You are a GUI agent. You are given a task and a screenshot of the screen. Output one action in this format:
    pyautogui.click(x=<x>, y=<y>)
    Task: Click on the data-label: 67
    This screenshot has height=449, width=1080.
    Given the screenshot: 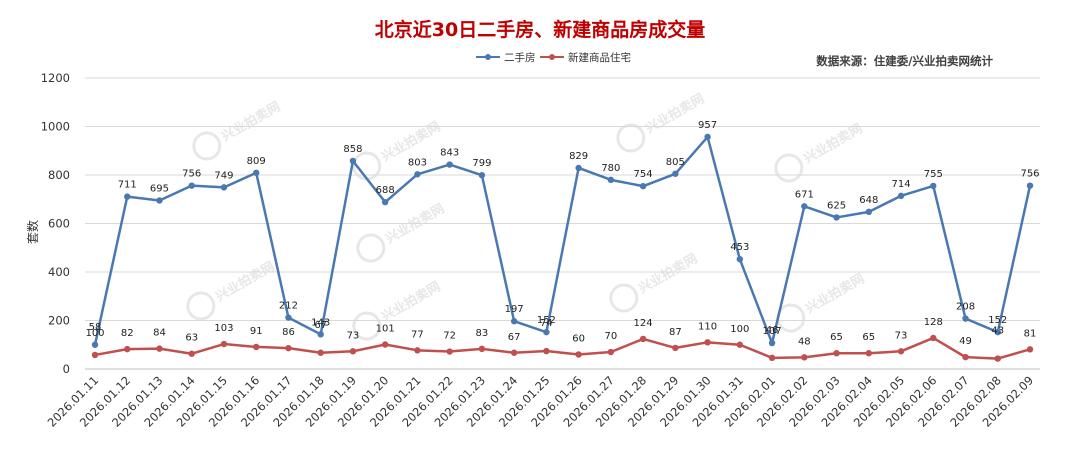 What is the action you would take?
    pyautogui.click(x=320, y=325)
    